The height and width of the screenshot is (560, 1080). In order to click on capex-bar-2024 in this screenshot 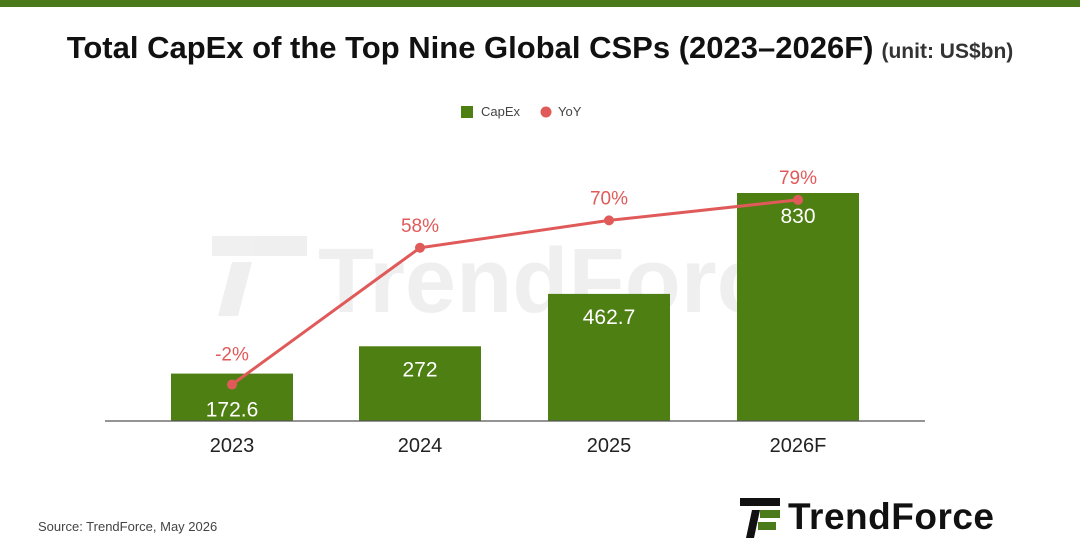, I will do `click(420, 383)`.